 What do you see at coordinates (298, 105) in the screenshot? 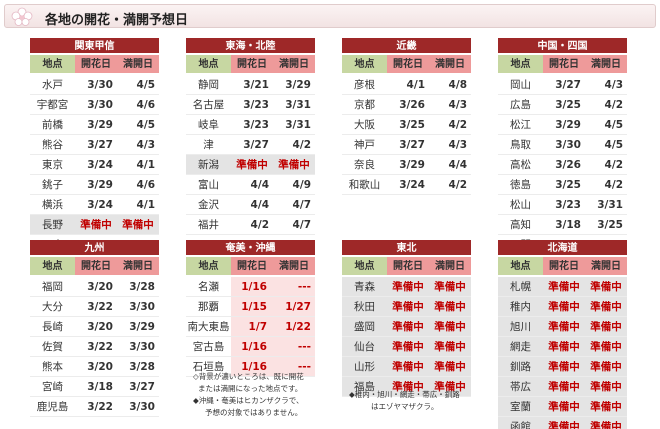
I see `full-bloom-date-cell: 3/31` at bounding box center [298, 105].